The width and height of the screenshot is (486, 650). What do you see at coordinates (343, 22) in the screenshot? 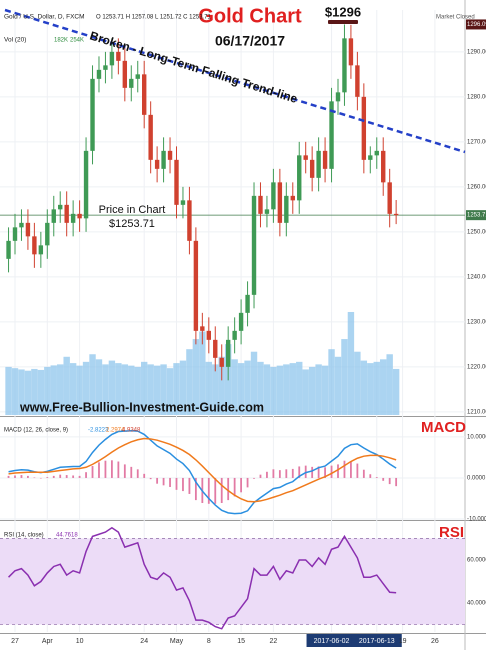
I see `high-bracket` at bounding box center [343, 22].